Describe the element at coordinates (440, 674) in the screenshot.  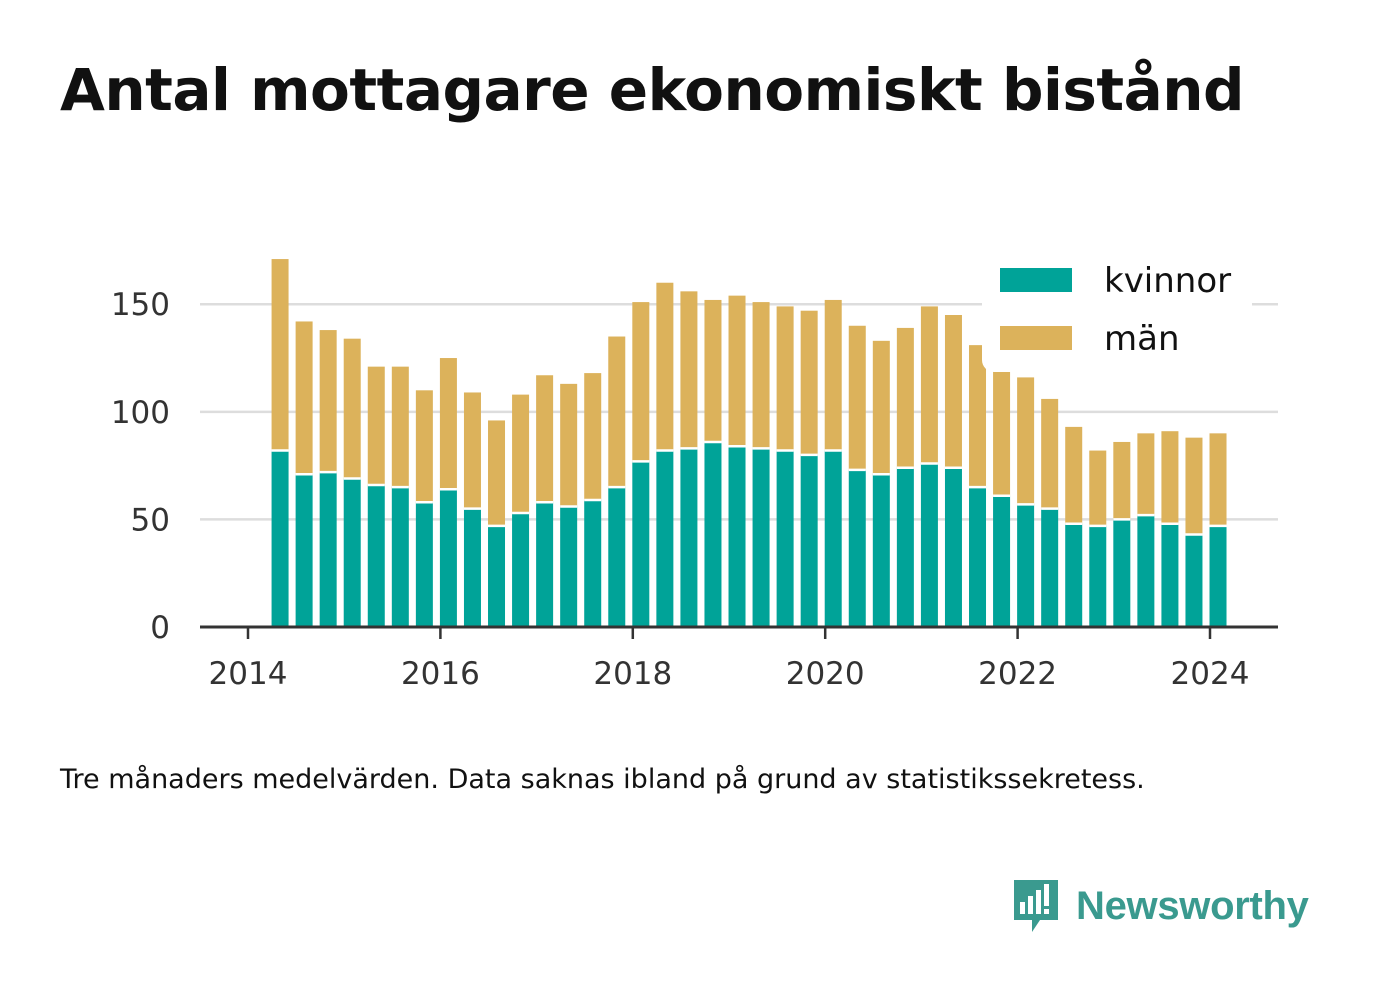
I see `x-tick-label: 2016` at that location.